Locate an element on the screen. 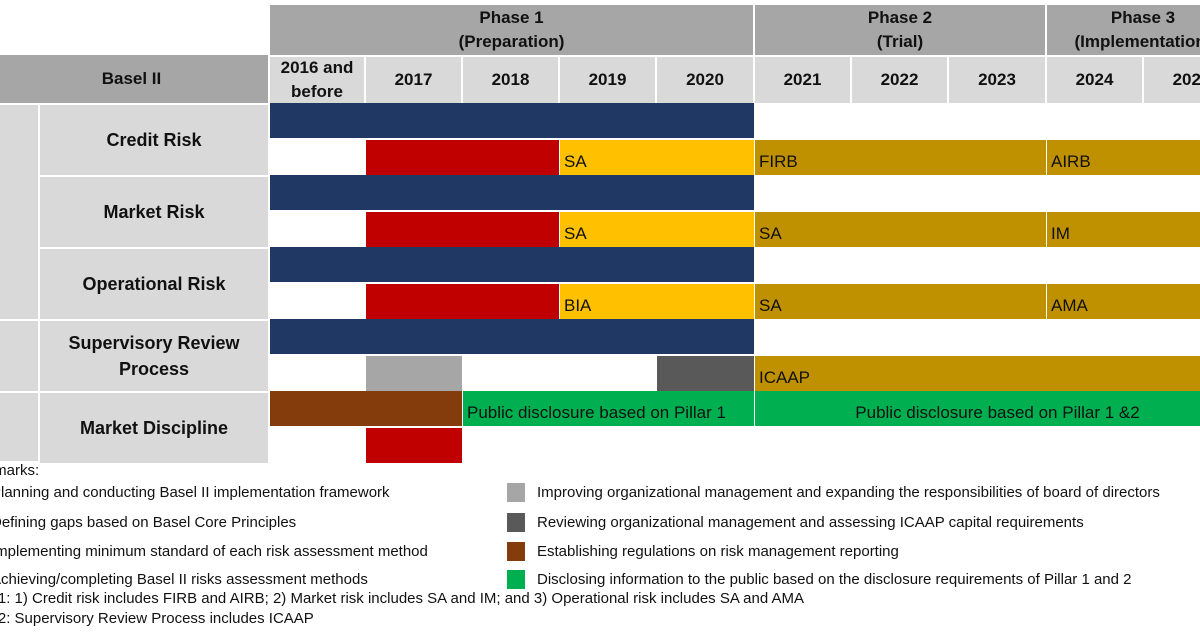 The height and width of the screenshot is (632, 1200). timeline-bar: Public disclosure based on Pillar 1 &2 is located at coordinates (977, 408).